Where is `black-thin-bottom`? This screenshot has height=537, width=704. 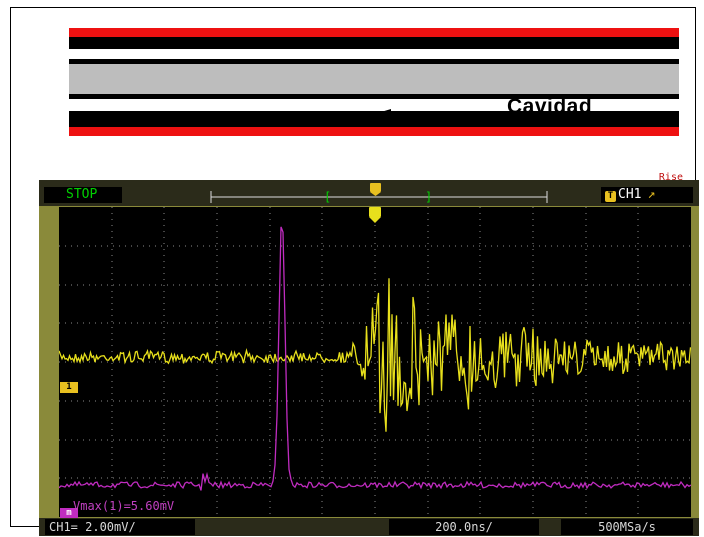
black-thin-bottom is located at coordinates (374, 96).